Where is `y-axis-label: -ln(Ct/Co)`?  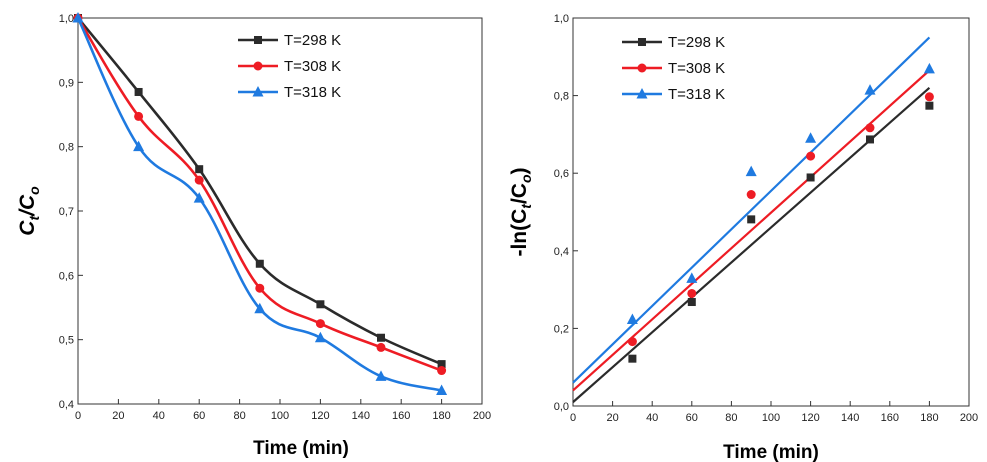 y-axis-label: -ln(Ct/Co) is located at coordinates (521, 211).